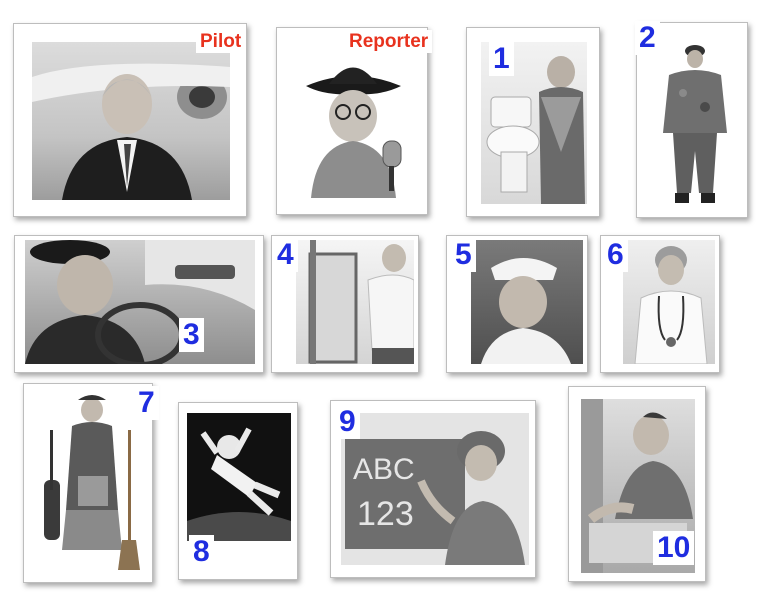 This screenshot has width=770, height=600. I want to click on label-pilot: Pilot, so click(221, 41).